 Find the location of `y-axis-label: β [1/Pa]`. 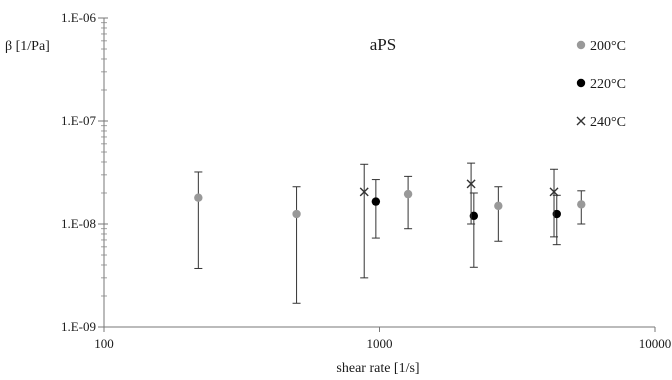

y-axis-label: β [1/Pa] is located at coordinates (27, 46).